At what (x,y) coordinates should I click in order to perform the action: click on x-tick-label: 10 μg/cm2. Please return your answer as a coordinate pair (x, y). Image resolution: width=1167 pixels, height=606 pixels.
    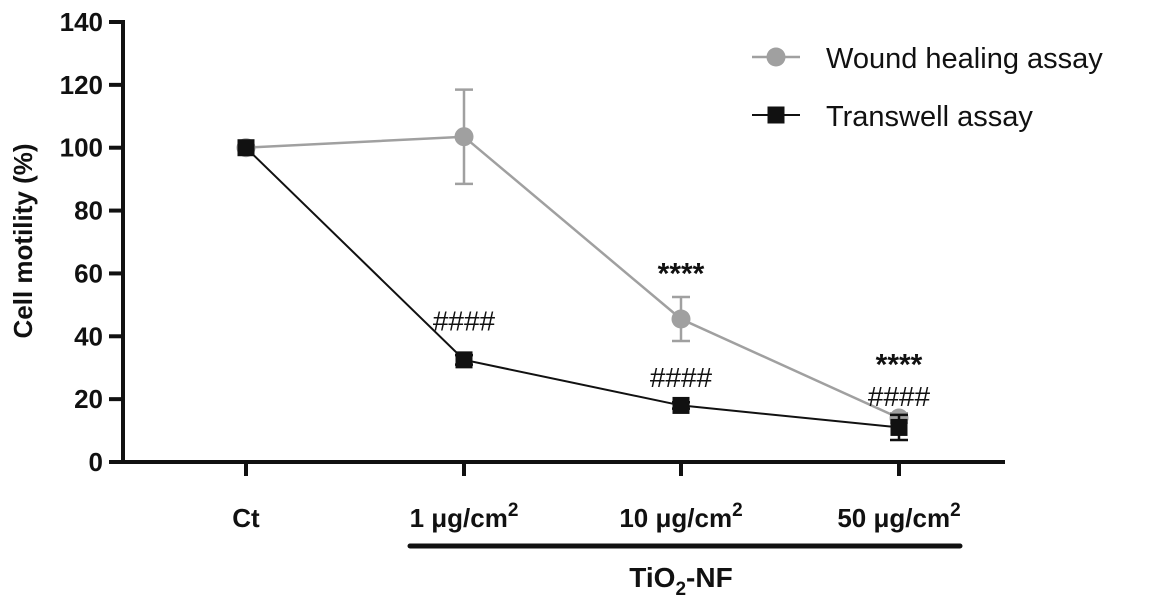
    Looking at the image, I should click on (680, 516).